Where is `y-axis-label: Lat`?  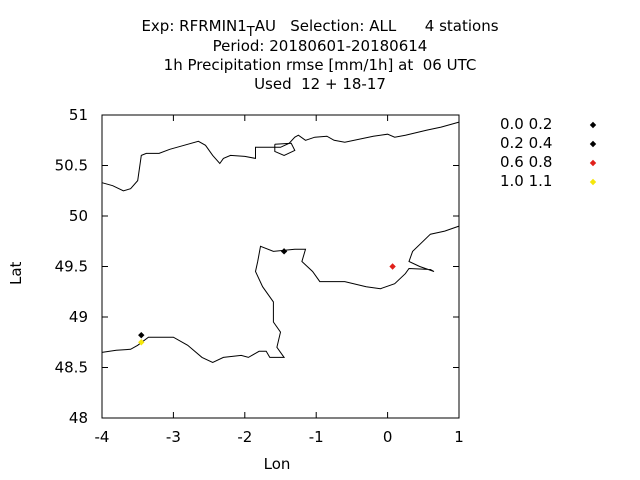
y-axis-label: Lat is located at coordinates (16, 273).